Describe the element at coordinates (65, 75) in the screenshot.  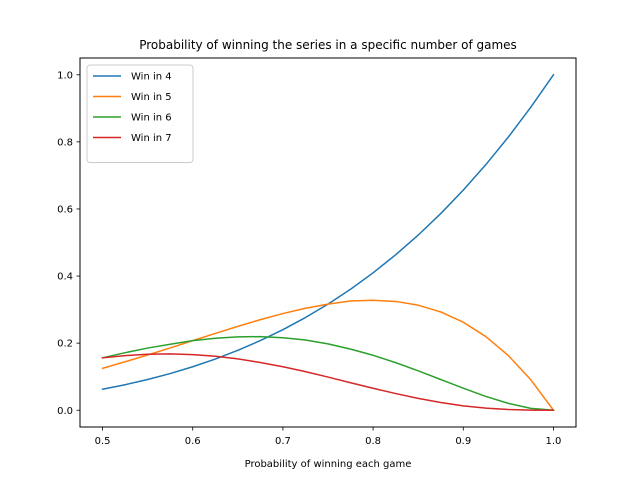
I see `y-tick-label: 1.0` at that location.